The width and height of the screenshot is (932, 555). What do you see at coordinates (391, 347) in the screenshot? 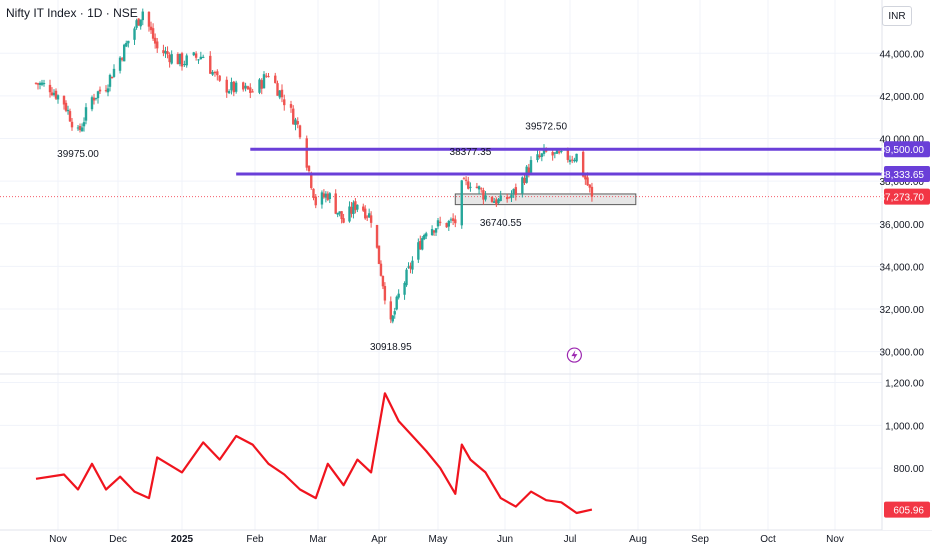
I see `price-annotation: 30918.95` at bounding box center [391, 347].